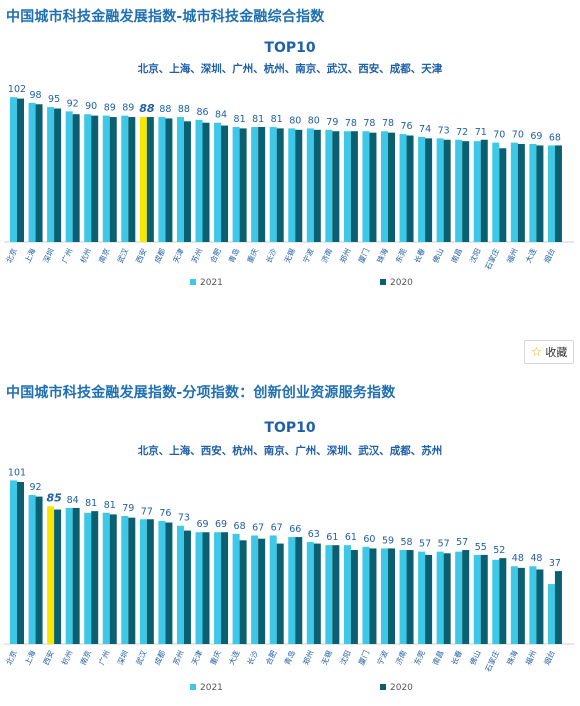 The height and width of the screenshot is (706, 580). What do you see at coordinates (233, 256) in the screenshot?
I see `category-label: 青岛` at bounding box center [233, 256].